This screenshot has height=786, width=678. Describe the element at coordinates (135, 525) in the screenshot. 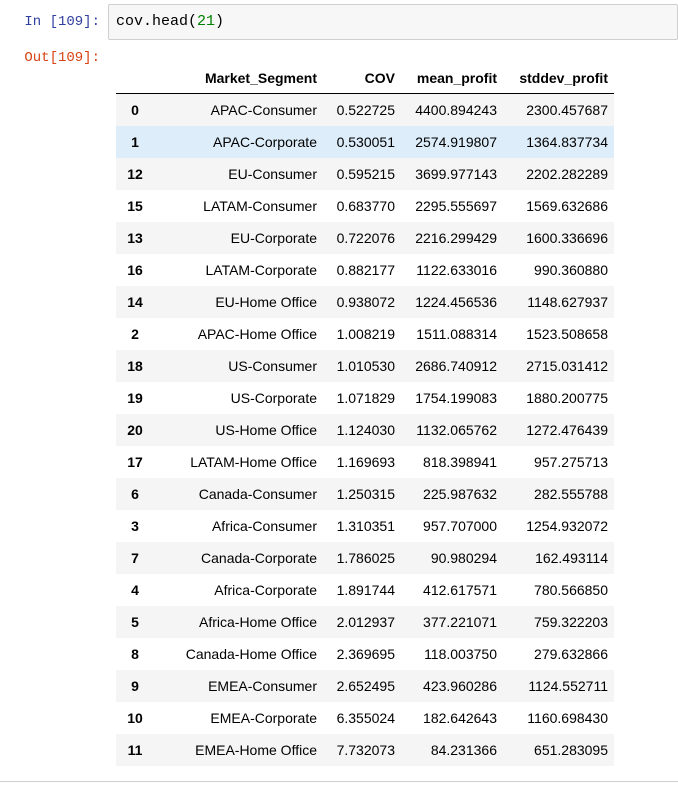

I see `row-index: 3` at that location.